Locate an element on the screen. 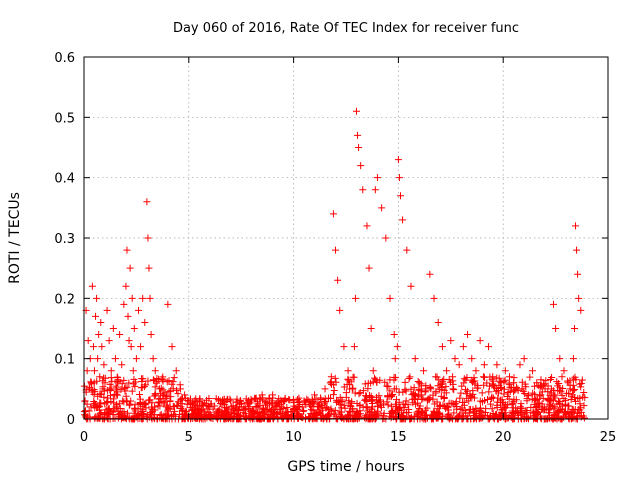 This screenshot has height=480, width=640. y-tick-label: 0.1 is located at coordinates (64, 360).